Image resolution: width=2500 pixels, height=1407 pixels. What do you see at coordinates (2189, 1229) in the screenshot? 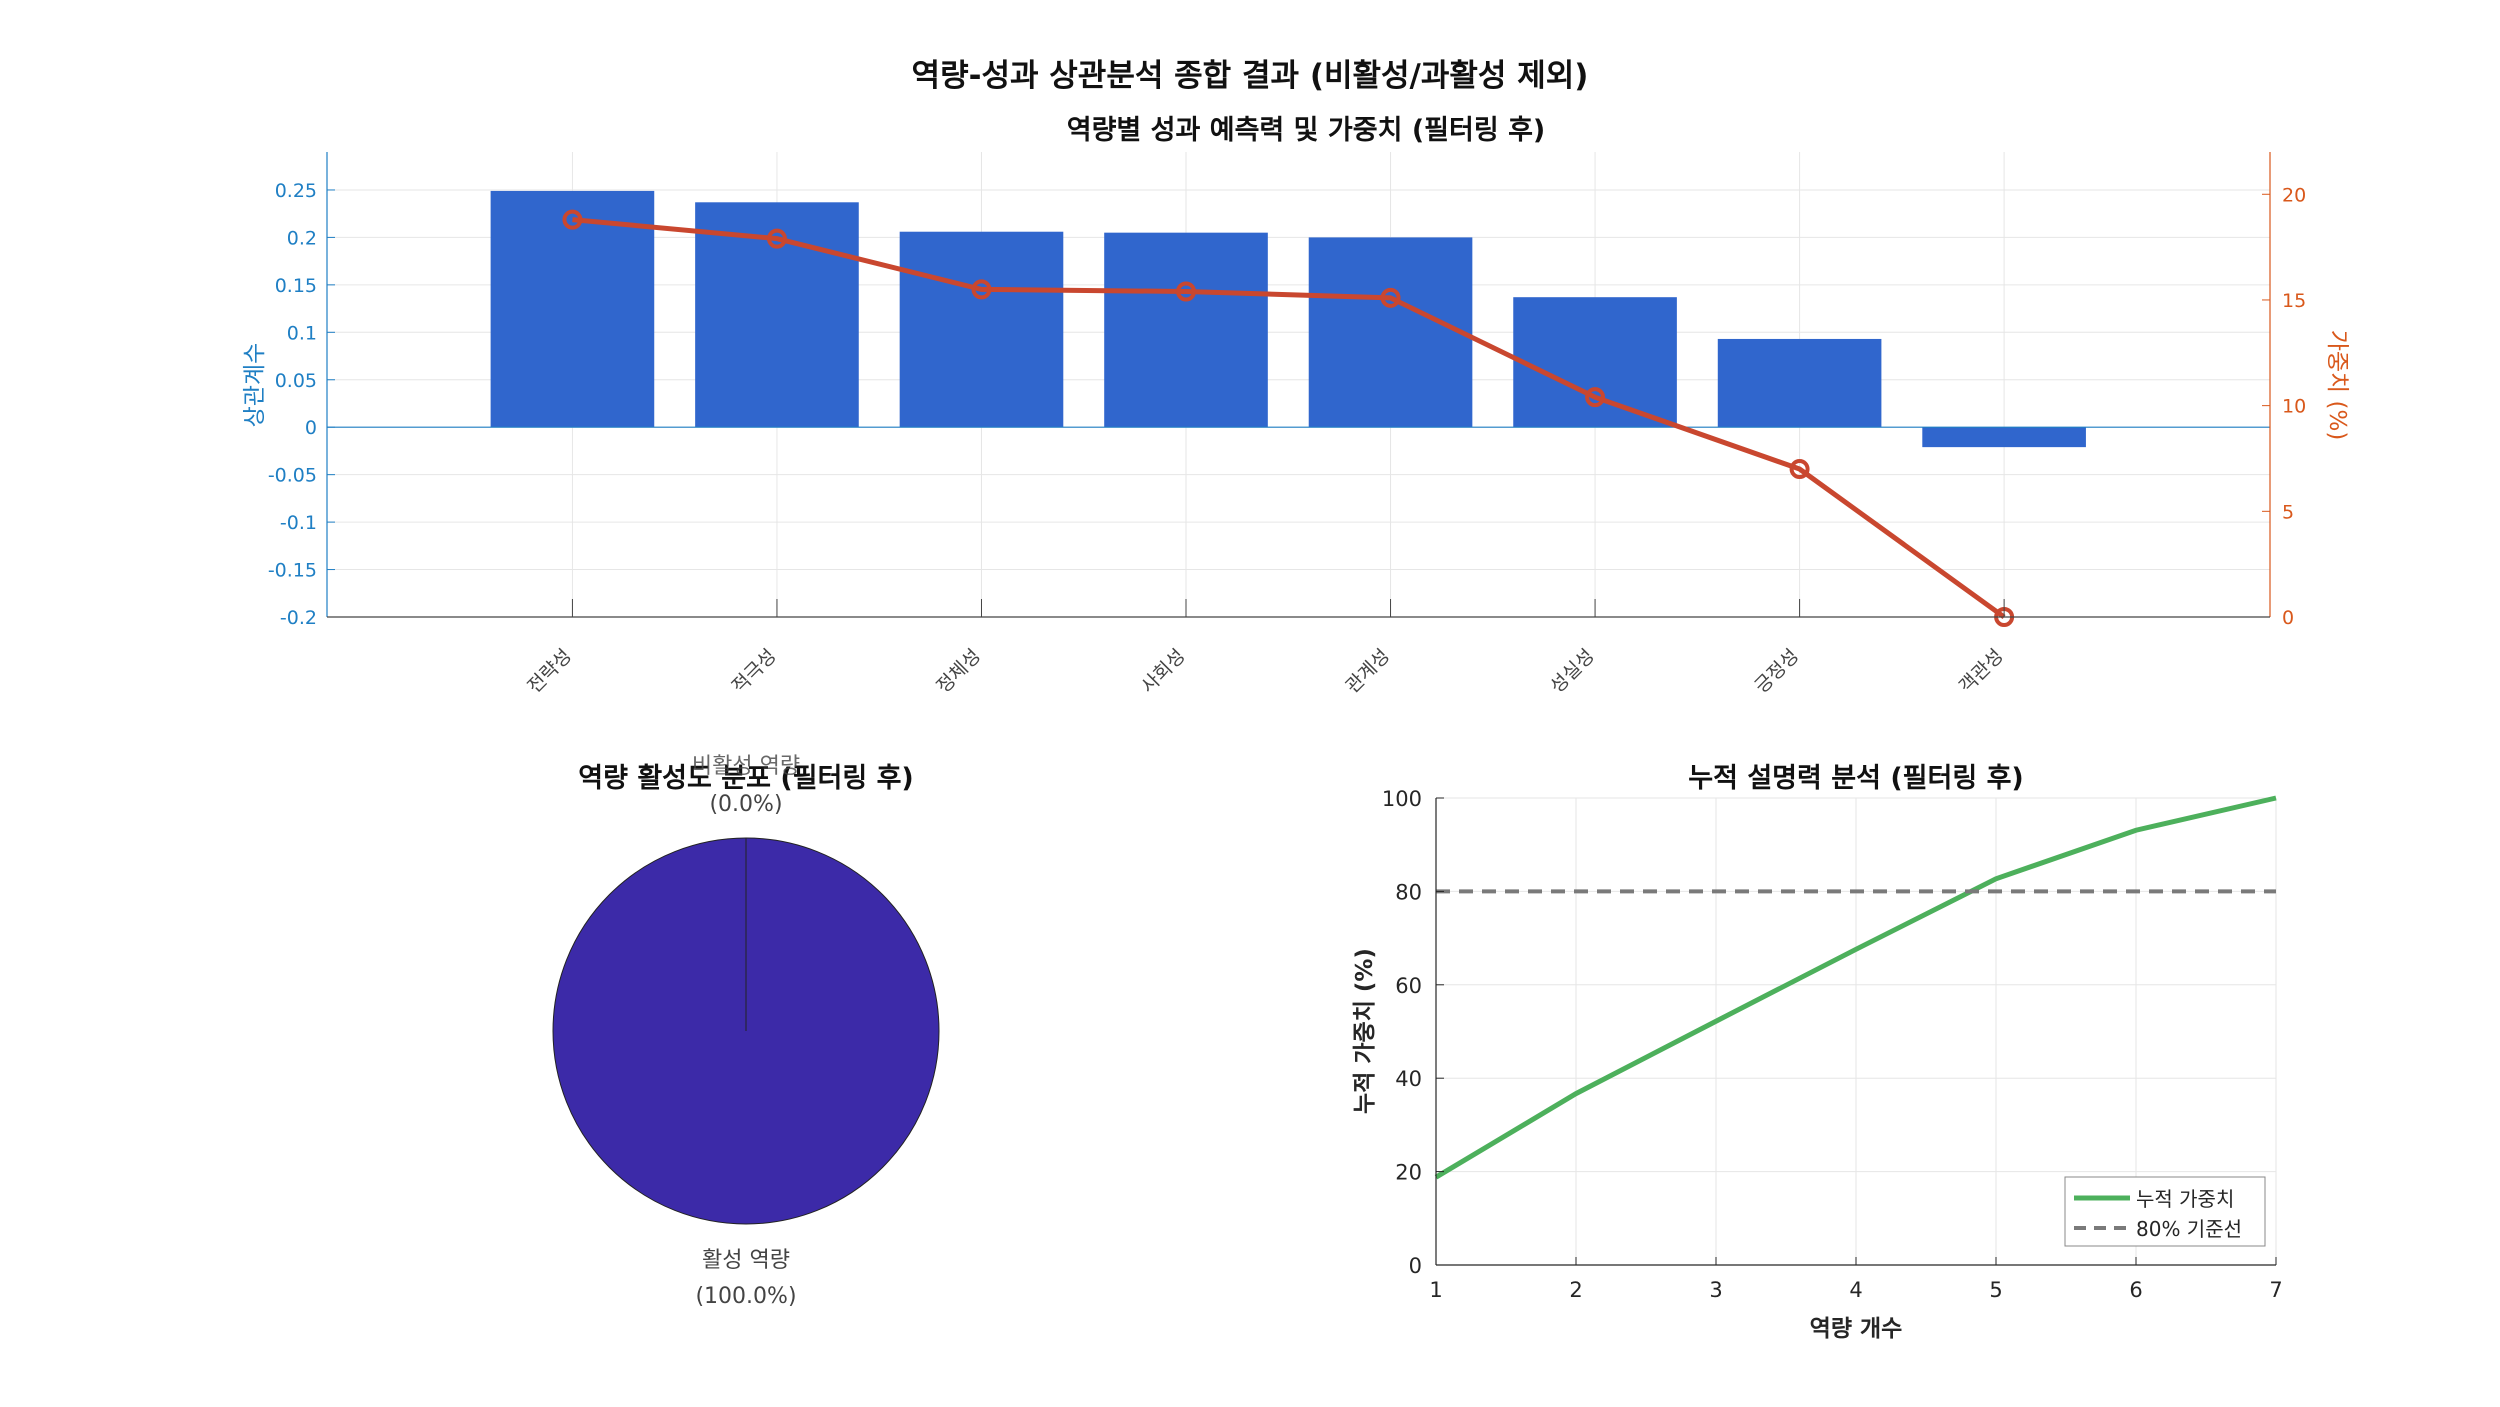
I see `legend-label-threshold: 80% 기준선` at bounding box center [2189, 1229].